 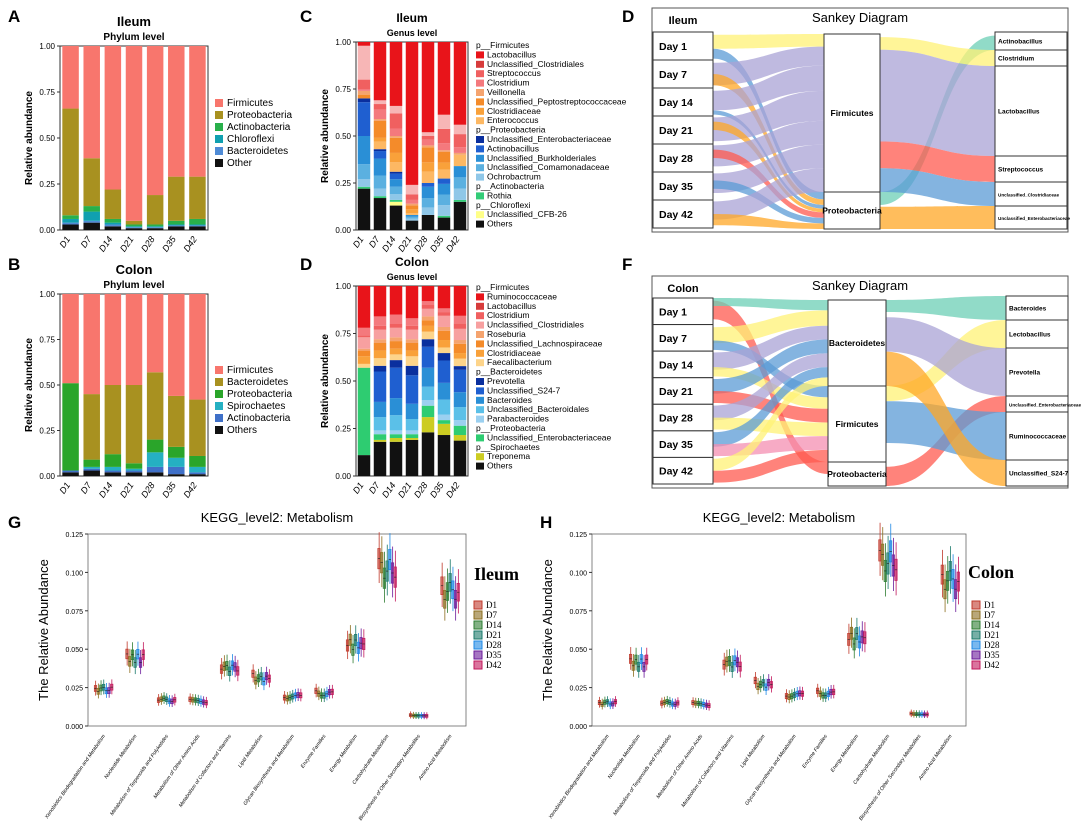 I want to click on bar-segment-unclassified-burkholderiales, so click(x=460, y=172).